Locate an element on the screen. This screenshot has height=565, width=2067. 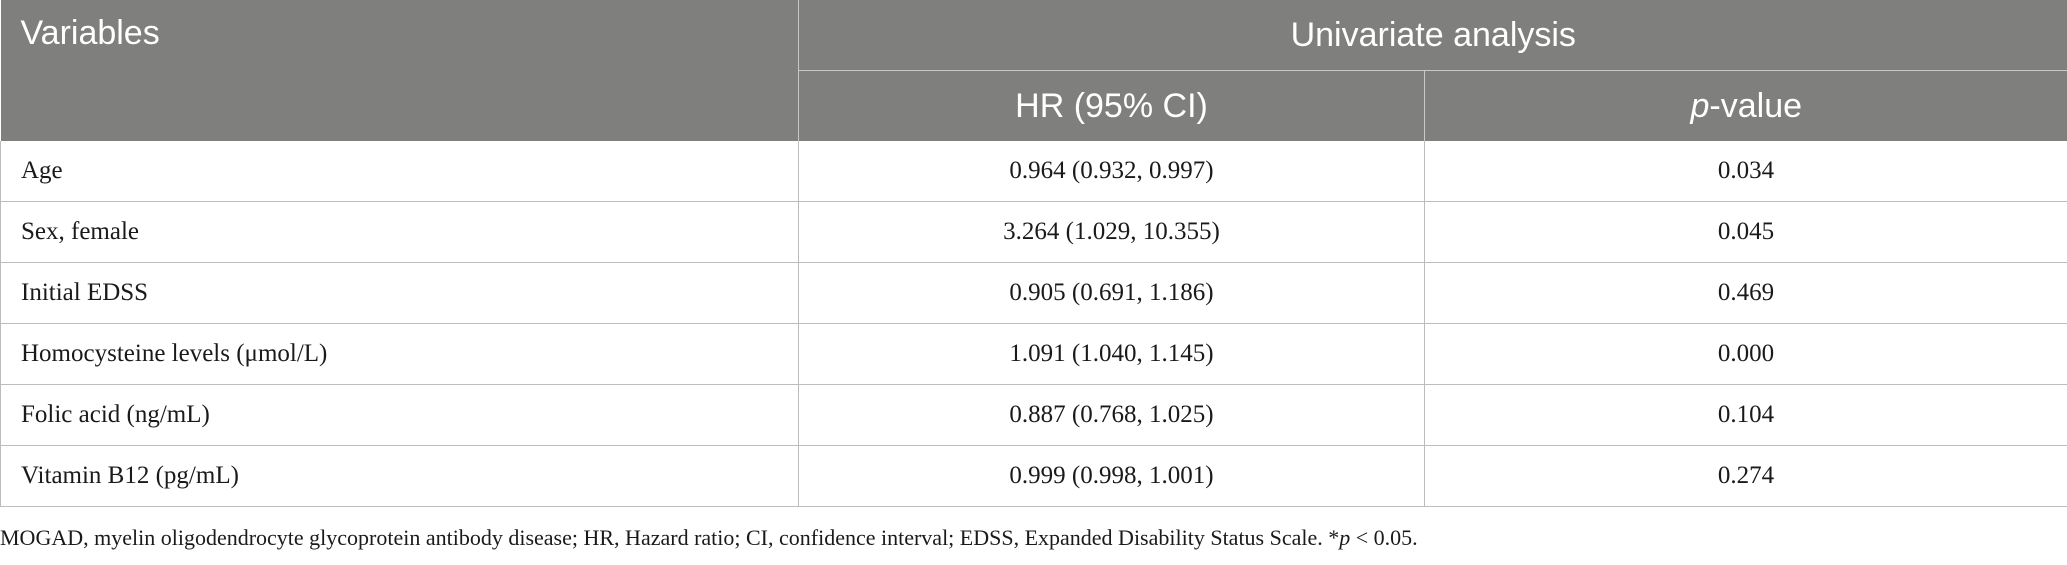
cell-variable: Folic acid (ng/mL) is located at coordinates (399, 415).